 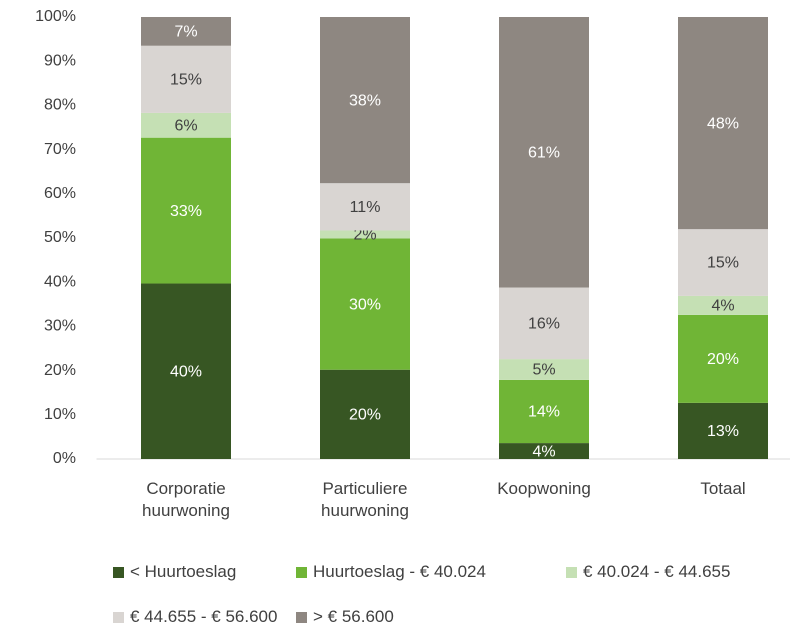 What do you see at coordinates (544, 488) in the screenshot?
I see `x-tick-label: Koopwoning` at bounding box center [544, 488].